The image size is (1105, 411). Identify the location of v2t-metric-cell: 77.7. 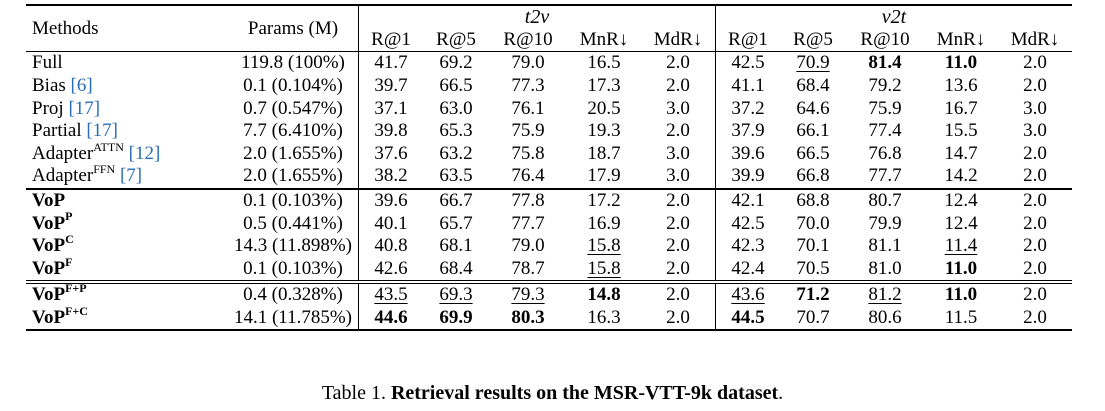
(885, 177).